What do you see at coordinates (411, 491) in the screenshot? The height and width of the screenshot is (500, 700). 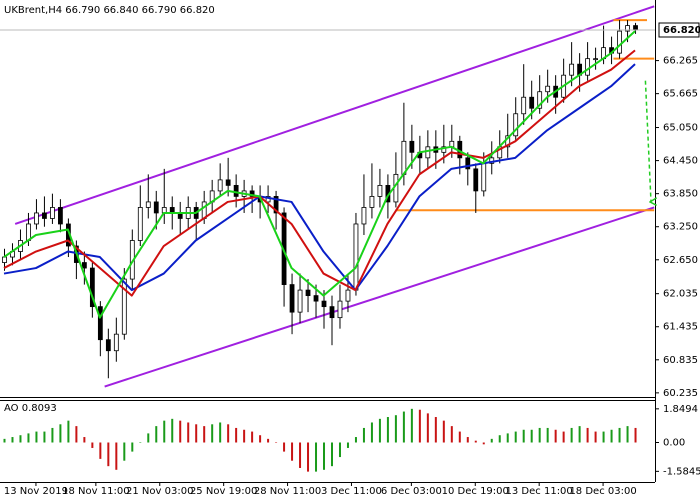 I see `x-tick-label: 6 Dec 03:00` at bounding box center [411, 491].